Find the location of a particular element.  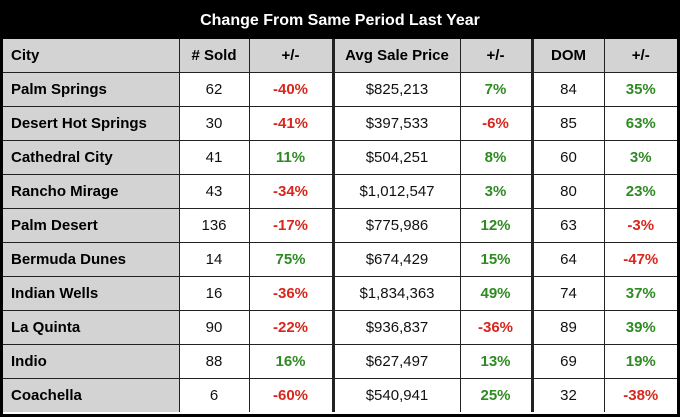

cell-sold: 16 is located at coordinates (214, 293).